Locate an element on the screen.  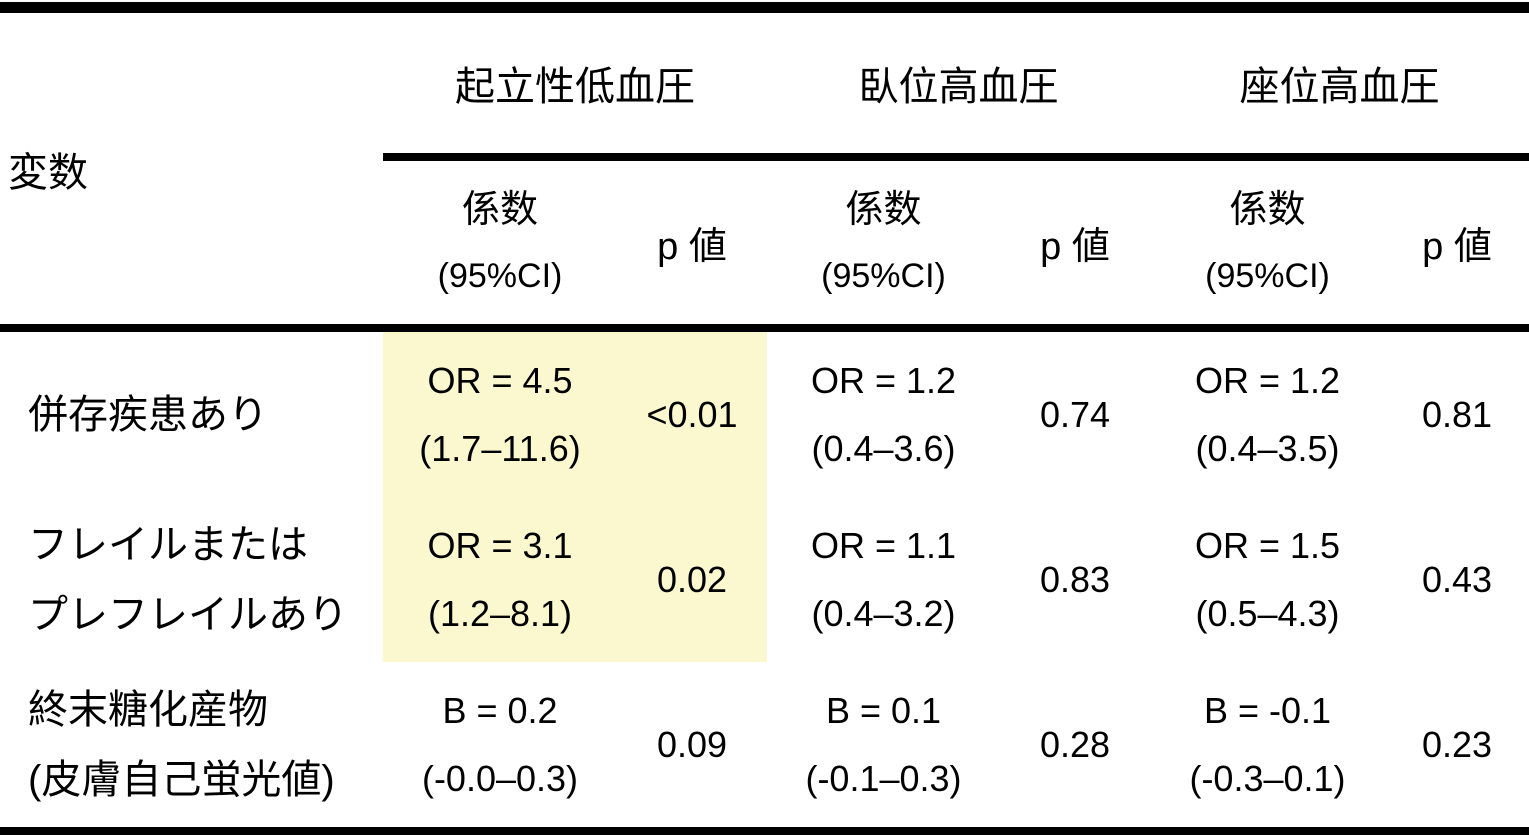
coefficient-header-group3: 係数 (95%CI) is located at coordinates (1267, 242).